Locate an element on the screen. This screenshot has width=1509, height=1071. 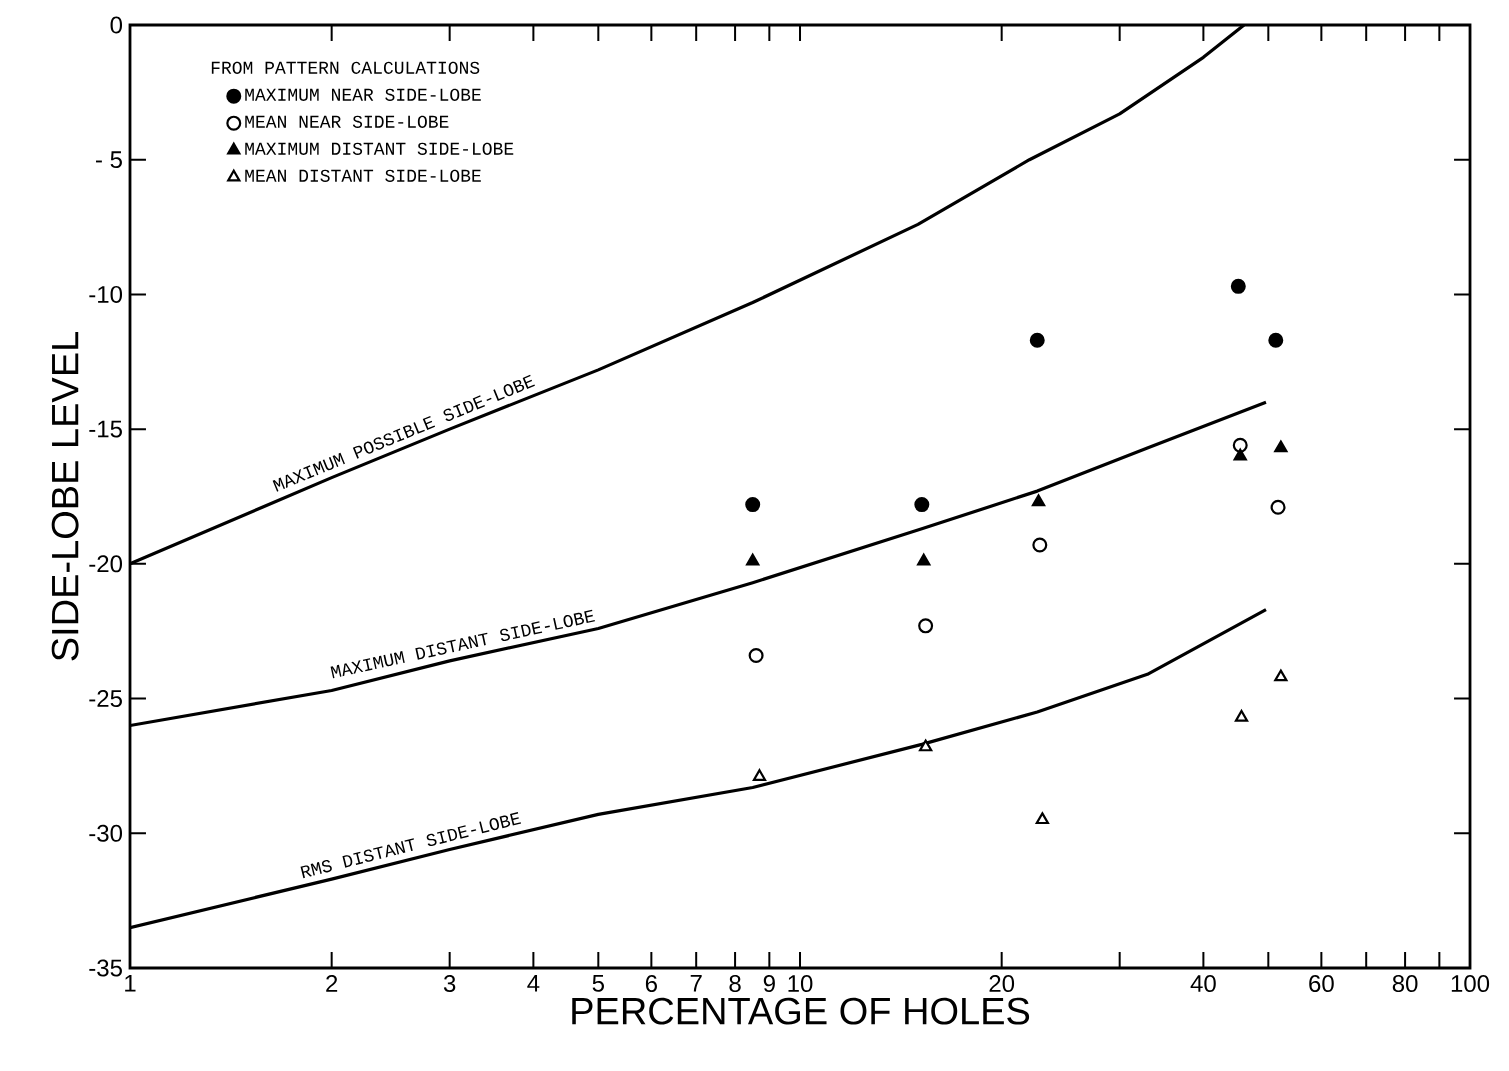
y-axis-title: SIDE-LOBE LEVEL is located at coordinates (65, 496).